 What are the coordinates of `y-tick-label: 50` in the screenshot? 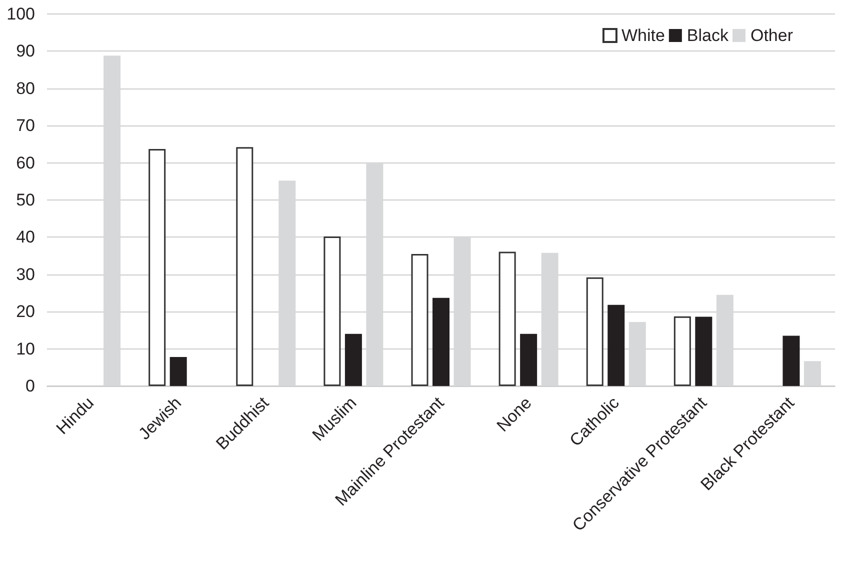 It's located at (25, 200).